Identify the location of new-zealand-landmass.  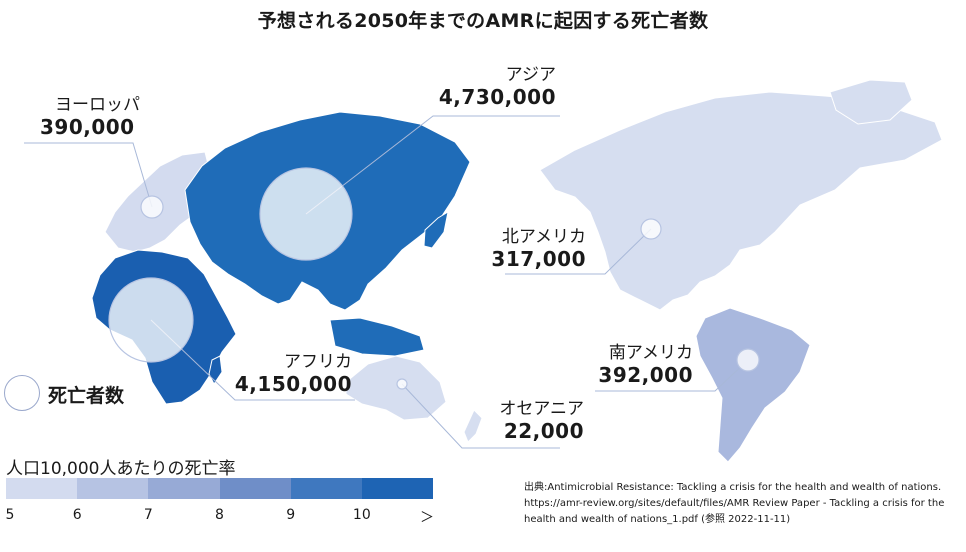
(473, 426).